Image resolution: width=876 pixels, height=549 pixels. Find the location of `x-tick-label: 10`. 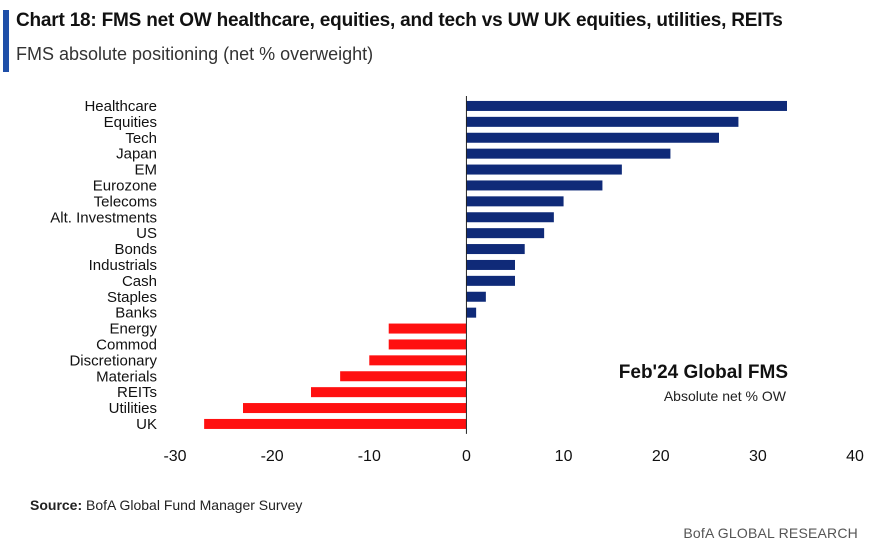

x-tick-label: 10 is located at coordinates (564, 456).